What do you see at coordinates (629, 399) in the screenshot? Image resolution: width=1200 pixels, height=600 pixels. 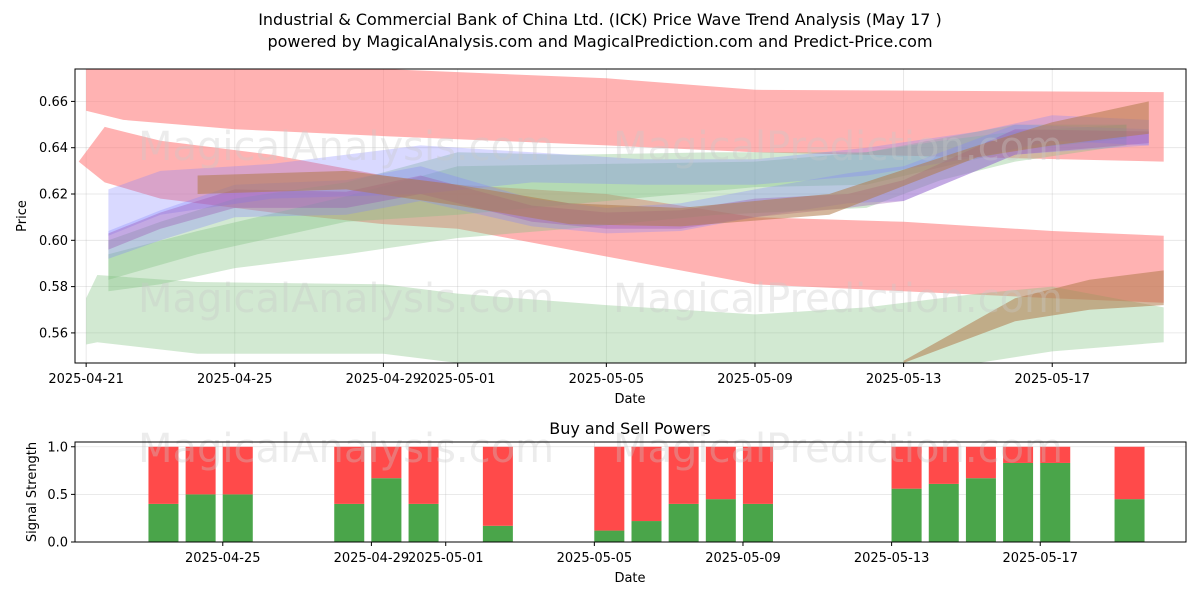 I see `price-x-axis-label: Date` at bounding box center [629, 399].